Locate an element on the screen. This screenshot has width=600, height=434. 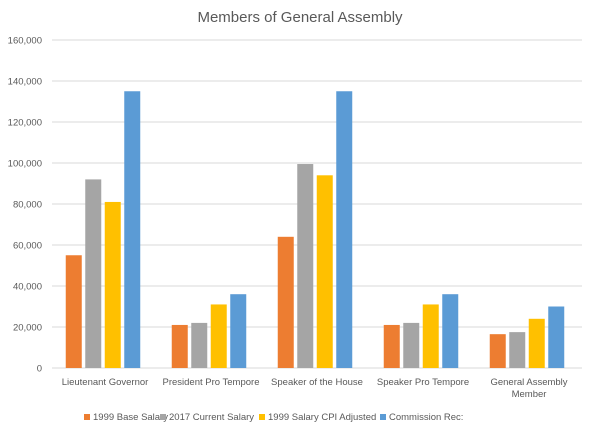
y-tick-label: 60,000 is located at coordinates (27, 246).